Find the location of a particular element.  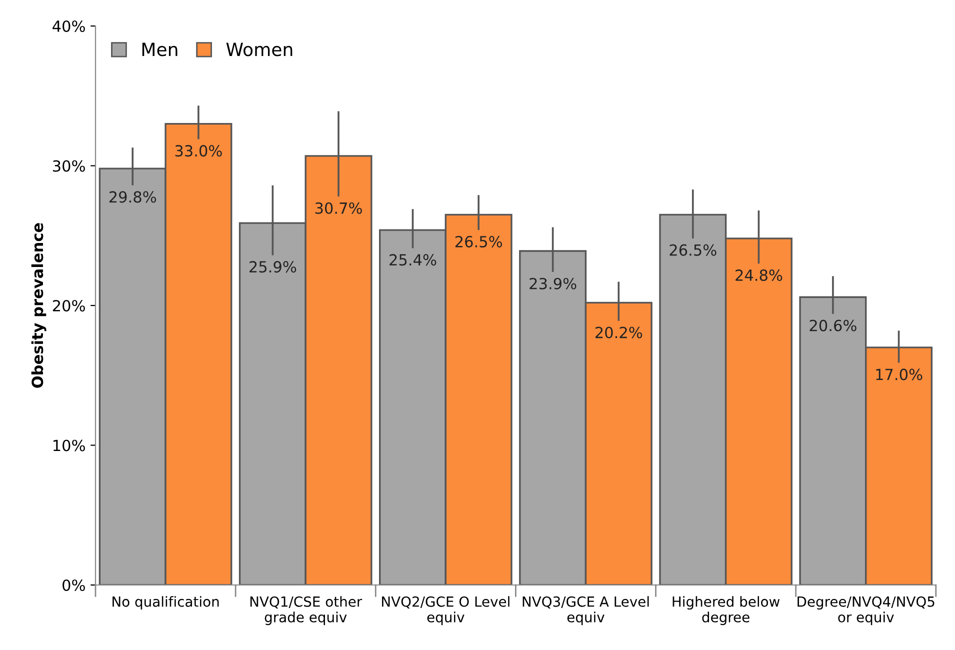

y-tick-label: 10% is located at coordinates (69, 446).